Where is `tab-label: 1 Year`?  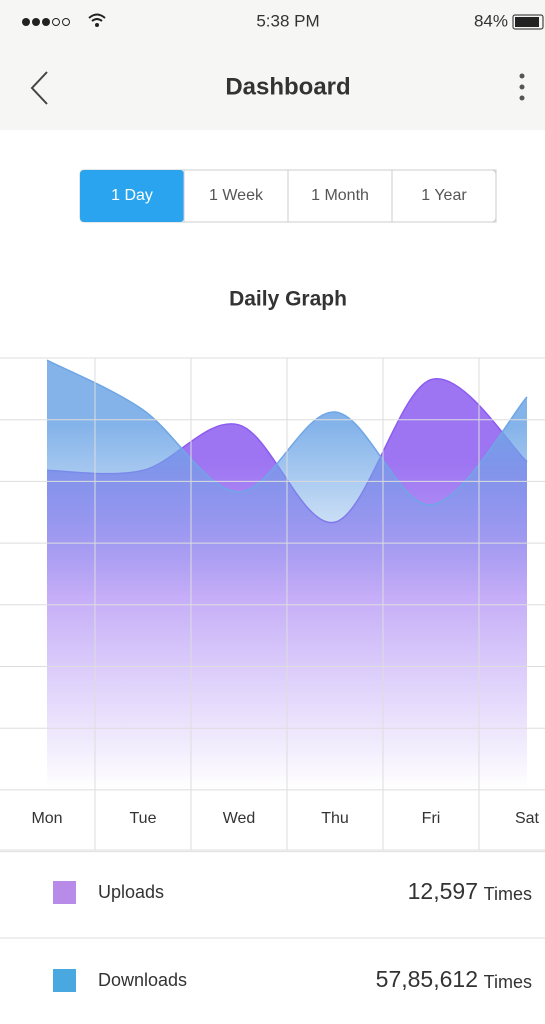 tab-label: 1 Year is located at coordinates (444, 195).